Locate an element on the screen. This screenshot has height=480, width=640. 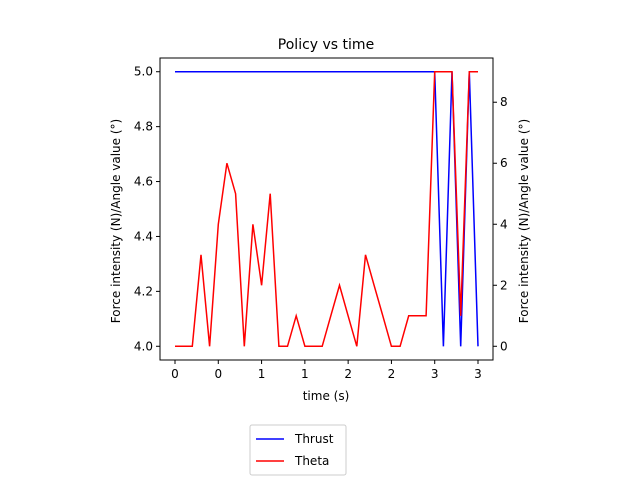
left-y-tick-label: 4.6 is located at coordinates (143, 182).